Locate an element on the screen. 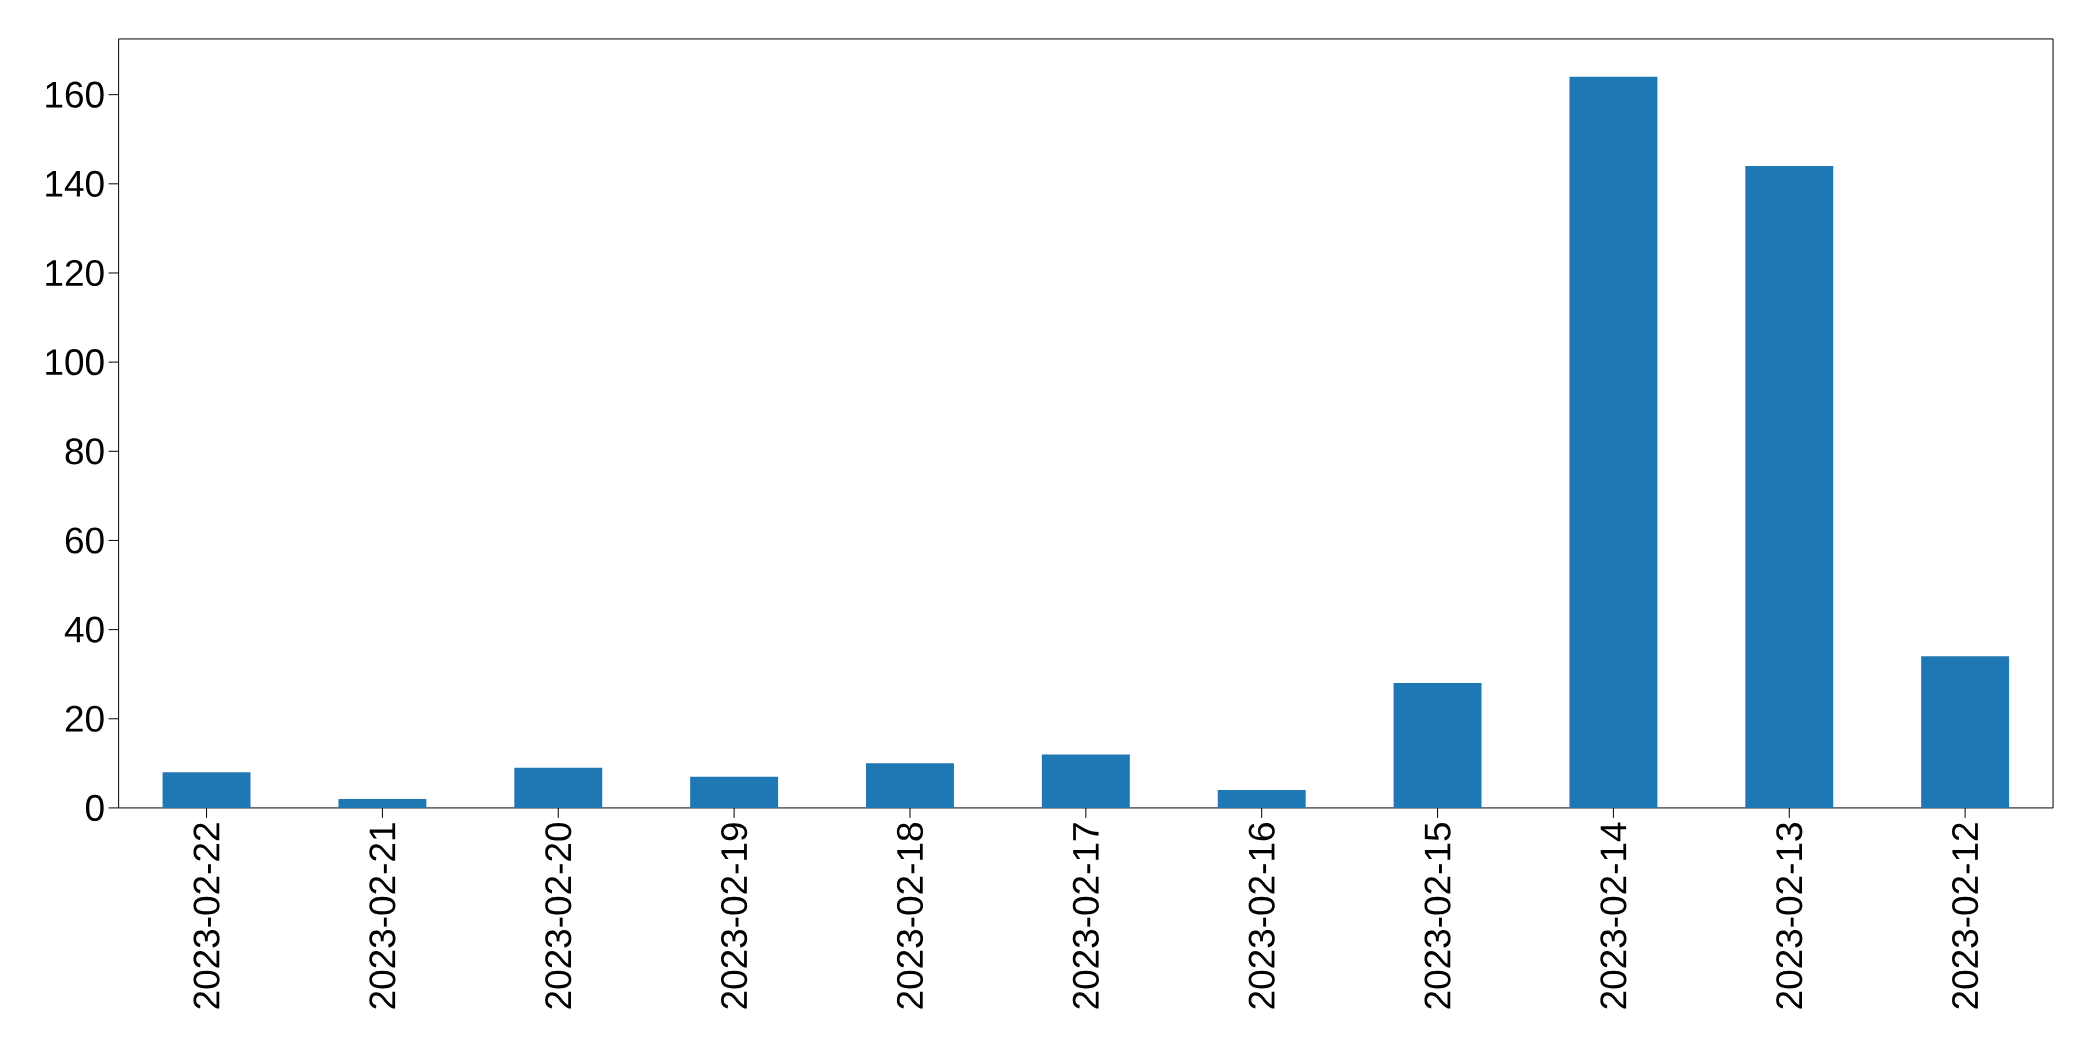  x-tick-label: 2023-02-21 is located at coordinates (382, 916).